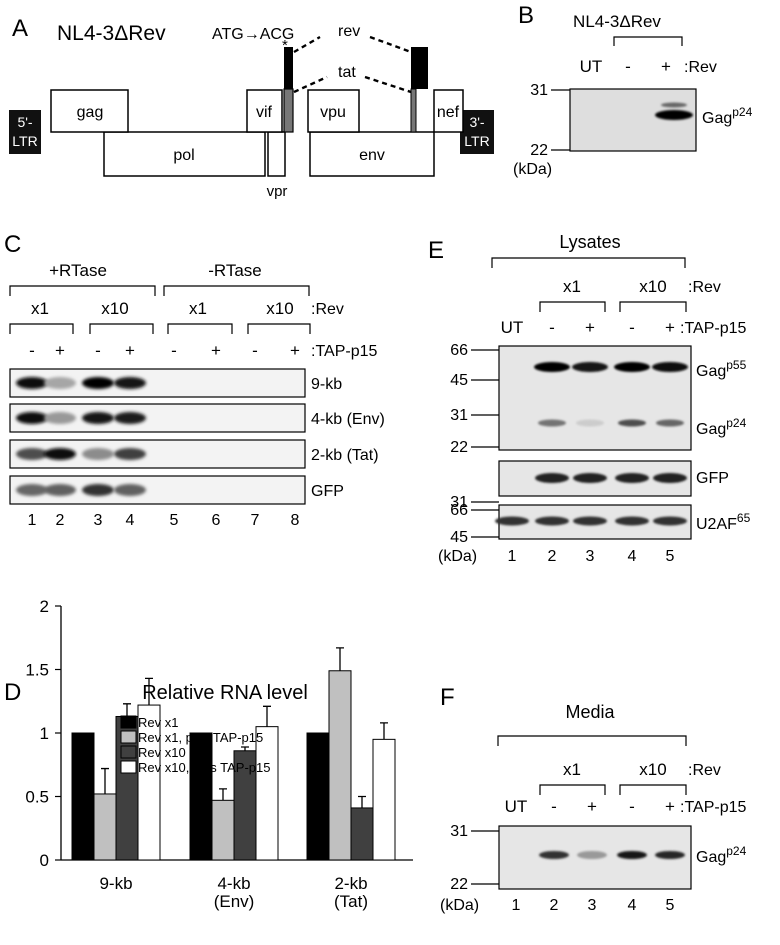  What do you see at coordinates (617, 21) in the screenshot?
I see `panel-b-title: NL4-3ΔRev` at bounding box center [617, 21].